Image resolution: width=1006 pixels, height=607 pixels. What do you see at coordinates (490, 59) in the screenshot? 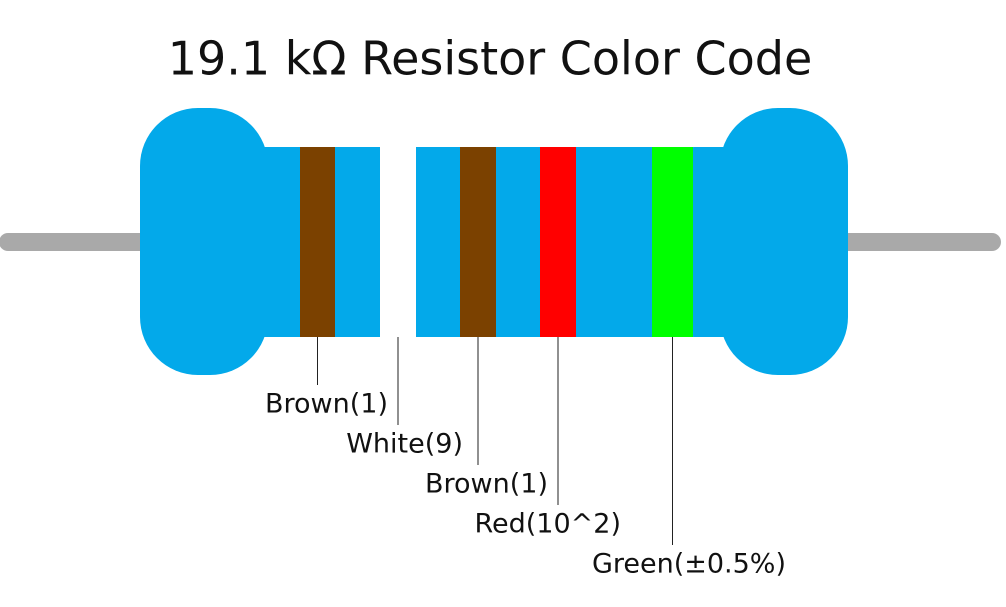
I see `title: 19.1 kΩ Resistor Color Code` at bounding box center [490, 59].